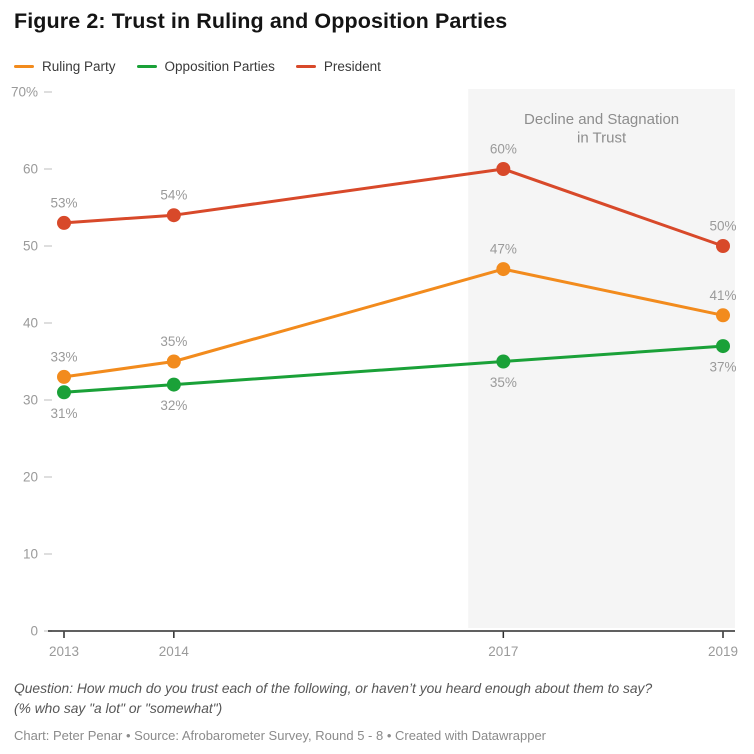 The width and height of the screenshot is (754, 754). Describe the element at coordinates (723, 651) in the screenshot. I see `x-tick-label-2019: 2019` at that location.